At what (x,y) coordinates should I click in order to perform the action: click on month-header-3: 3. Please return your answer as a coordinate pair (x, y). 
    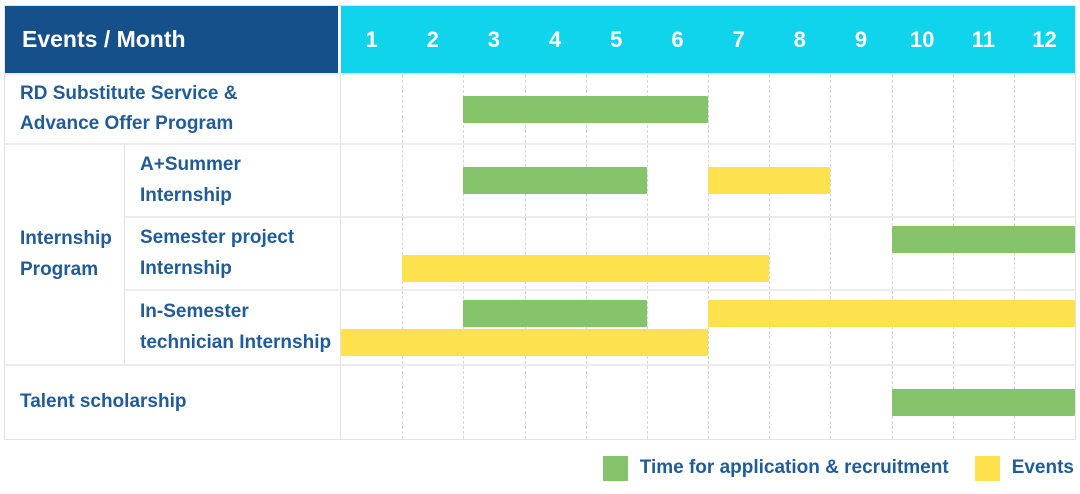
    Looking at the image, I should click on (494, 39).